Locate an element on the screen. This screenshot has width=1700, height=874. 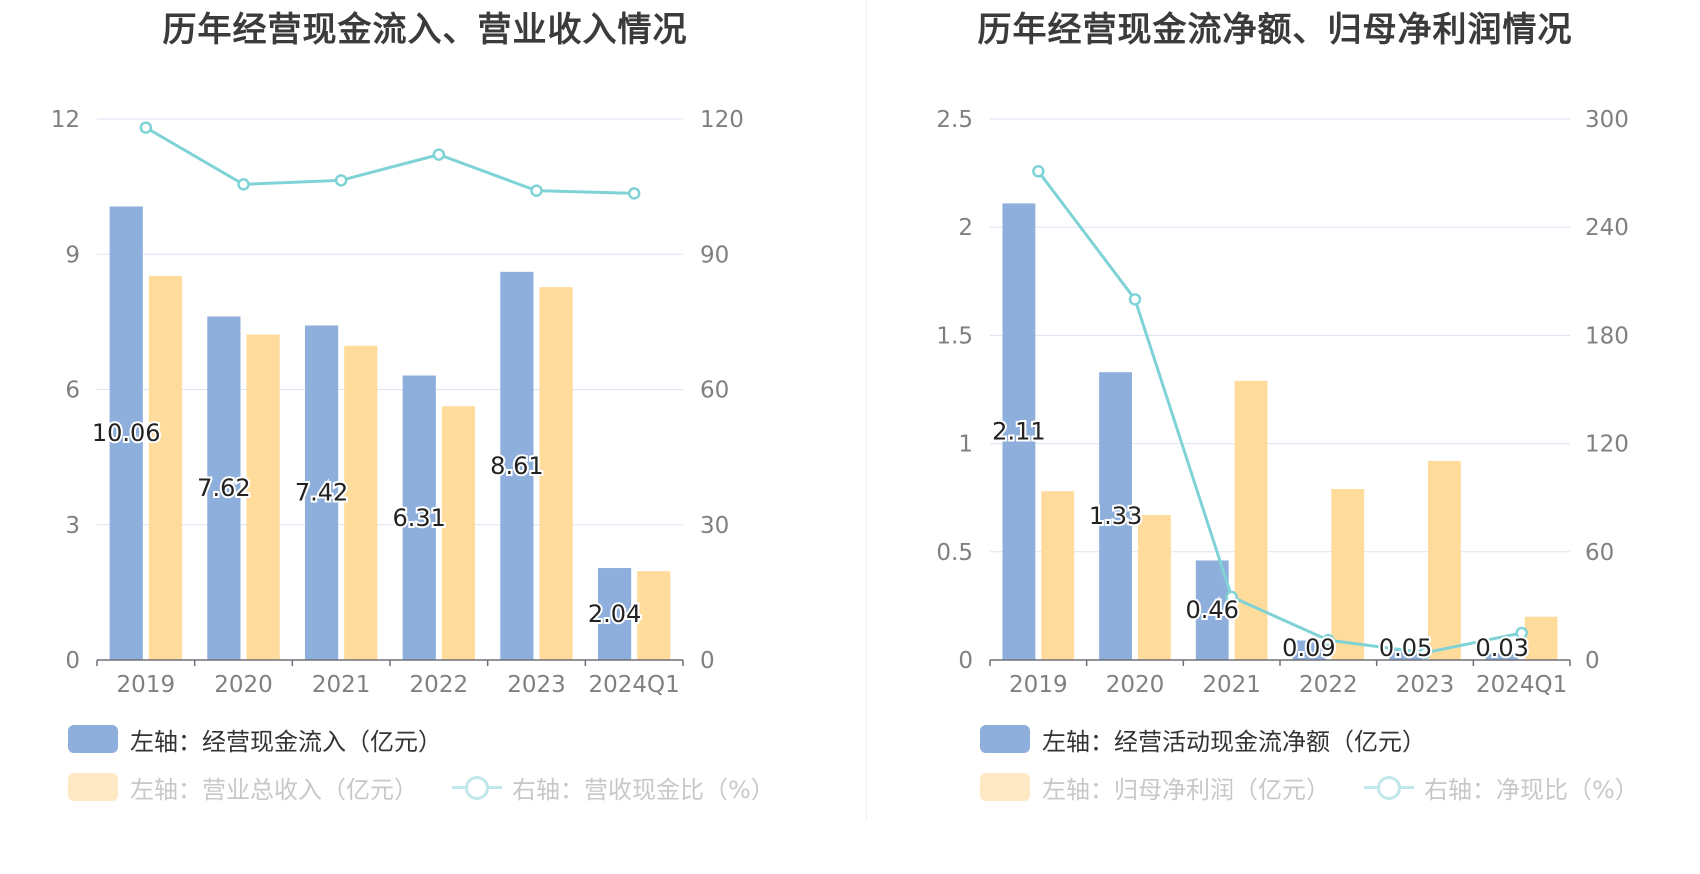
legend-item: 左轴：营业总收入（亿元） is located at coordinates (243, 787).